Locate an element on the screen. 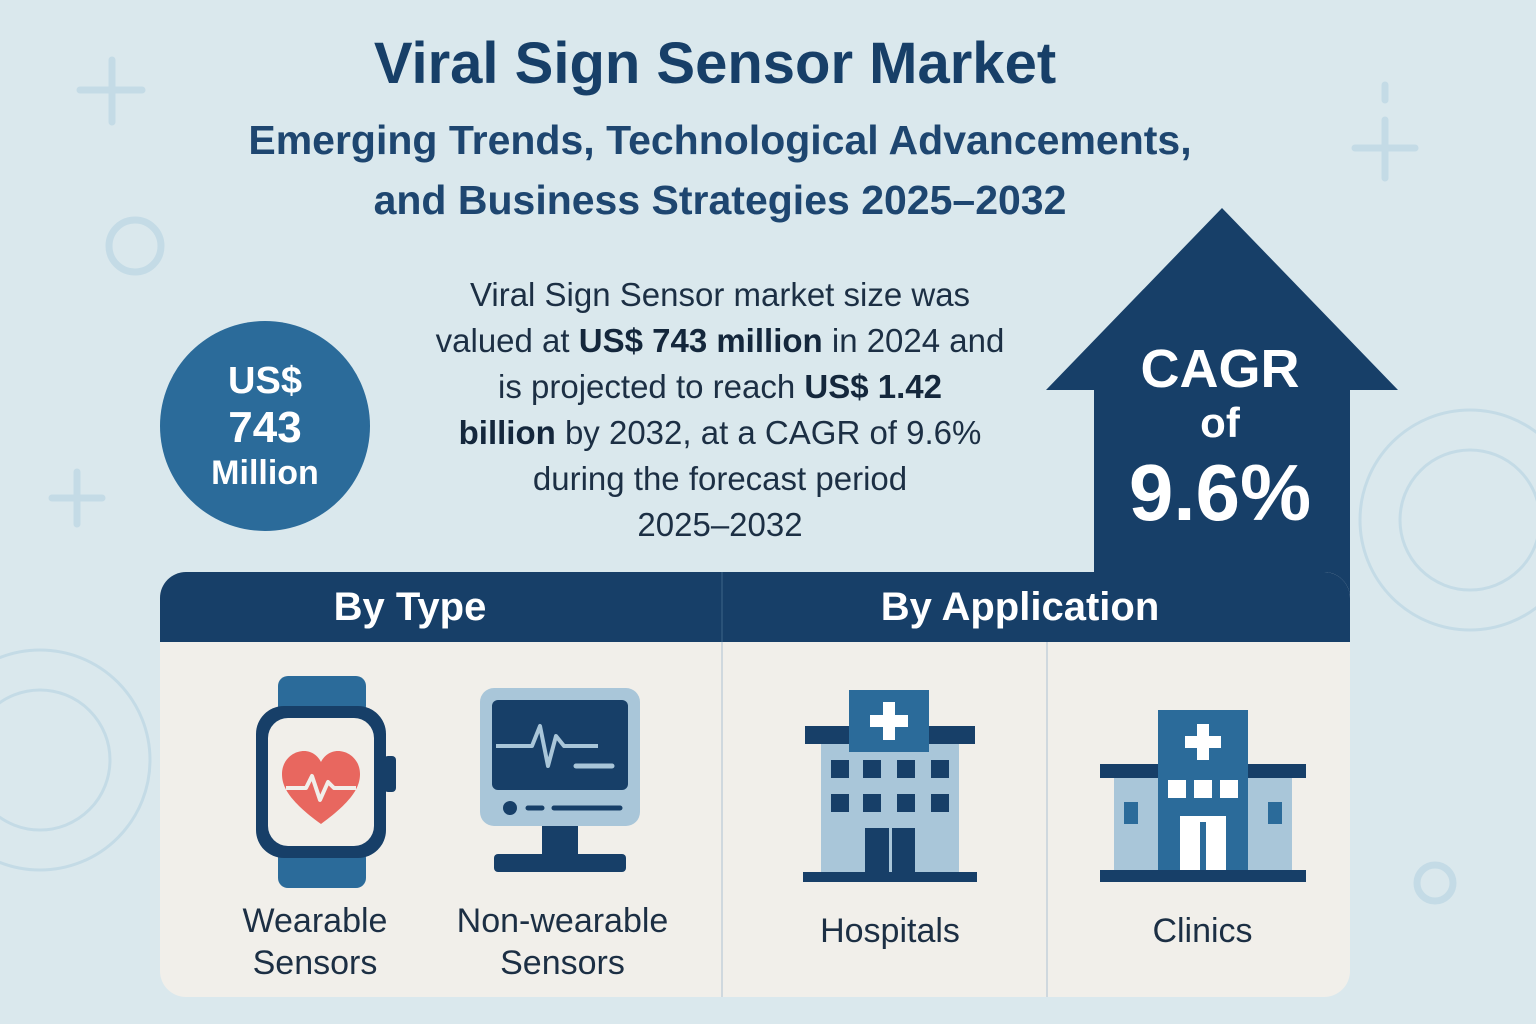 This screenshot has height=1024, width=1536. smartwatch-heart-icon is located at coordinates (326, 782).